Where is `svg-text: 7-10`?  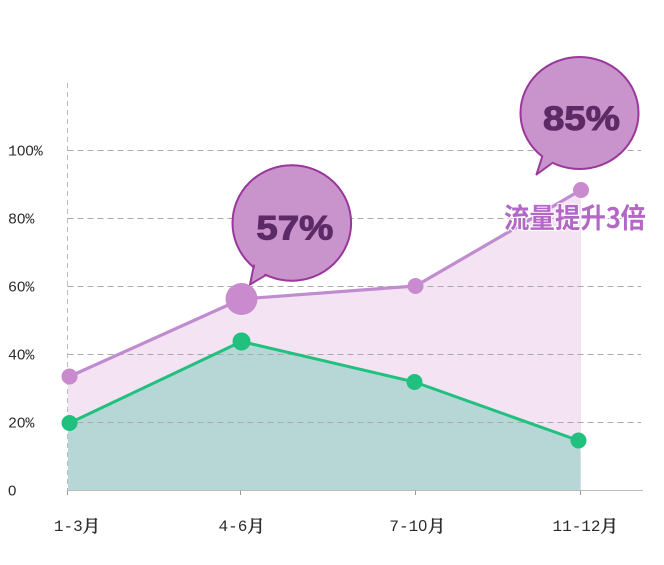 svg-text: 7-10 is located at coordinates (408, 527).